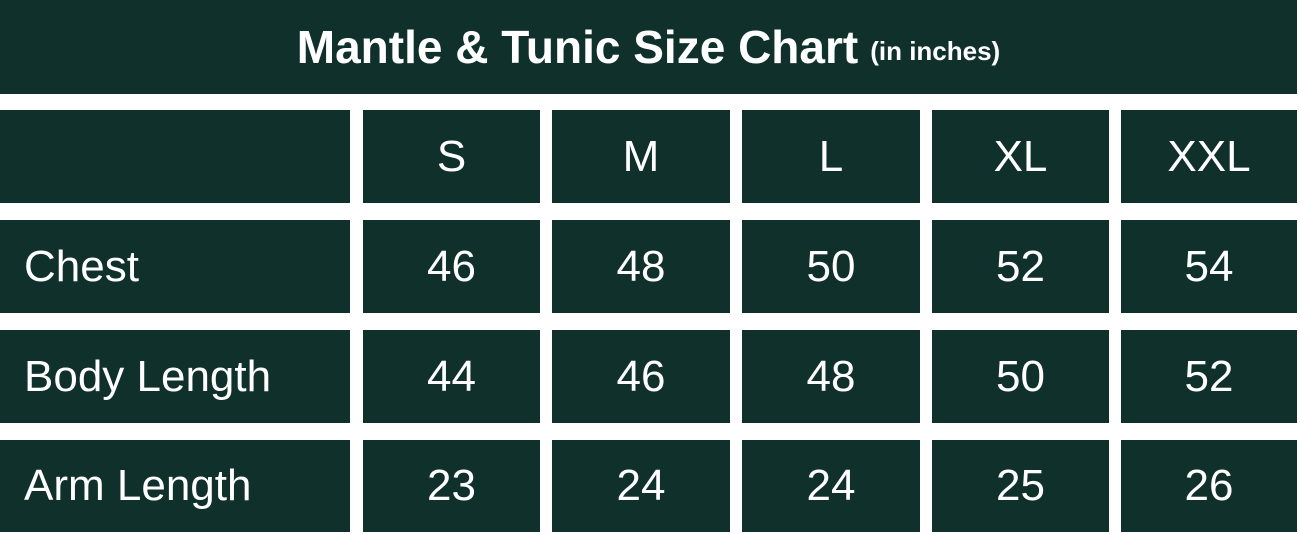 The image size is (1300, 534). What do you see at coordinates (1020, 156) in the screenshot?
I see `column-header-xl: XL` at bounding box center [1020, 156].